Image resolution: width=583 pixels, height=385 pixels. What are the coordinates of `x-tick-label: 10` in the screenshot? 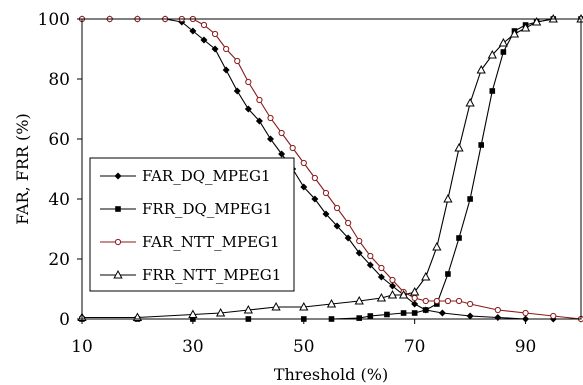 It's located at (82, 347).